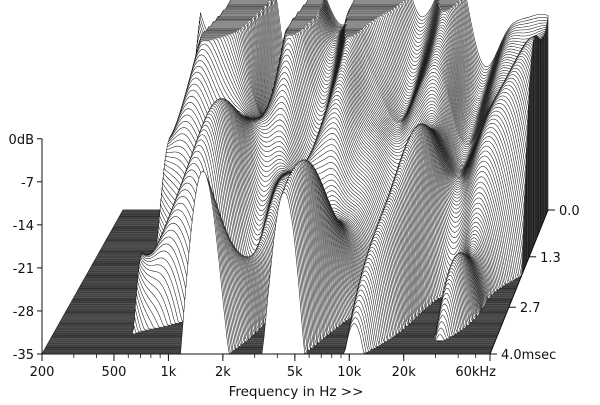  Describe the element at coordinates (530, 308) in the screenshot. I see `time-tick-label: 2.7` at that location.